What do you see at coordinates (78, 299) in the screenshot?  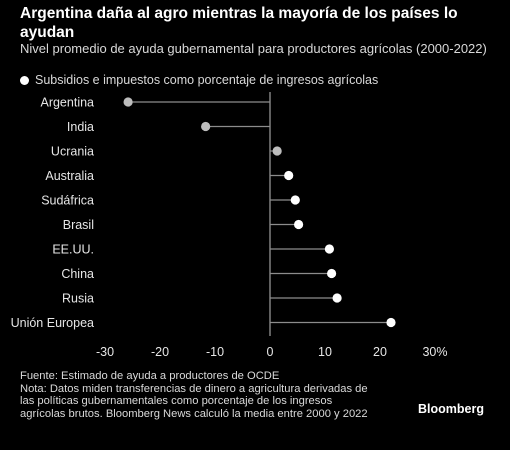 I see `category-label: Rusia` at bounding box center [78, 299].